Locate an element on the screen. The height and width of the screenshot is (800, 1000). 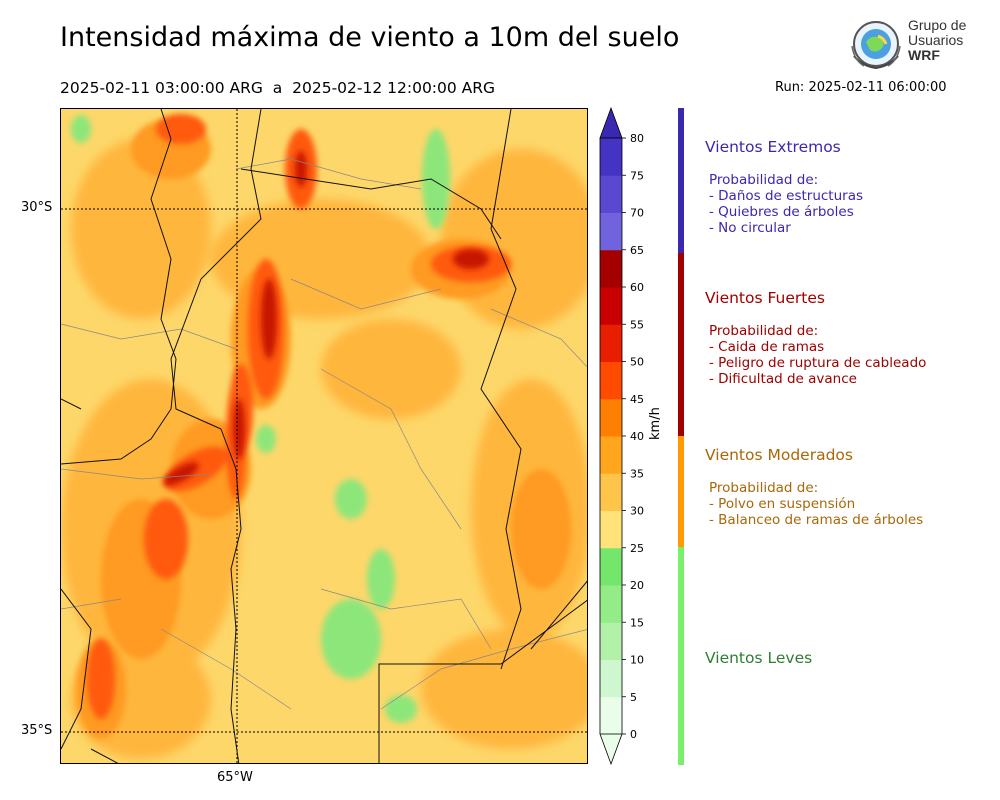
category-description-line: - No circular is located at coordinates (750, 228).